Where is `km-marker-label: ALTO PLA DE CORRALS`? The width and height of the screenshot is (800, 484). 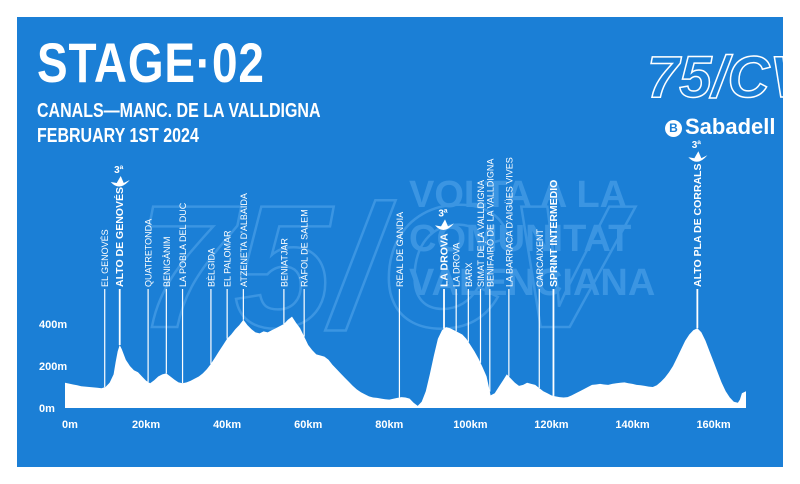
km-marker-label: ALTO PLA DE CORRALS is located at coordinates (698, 225).